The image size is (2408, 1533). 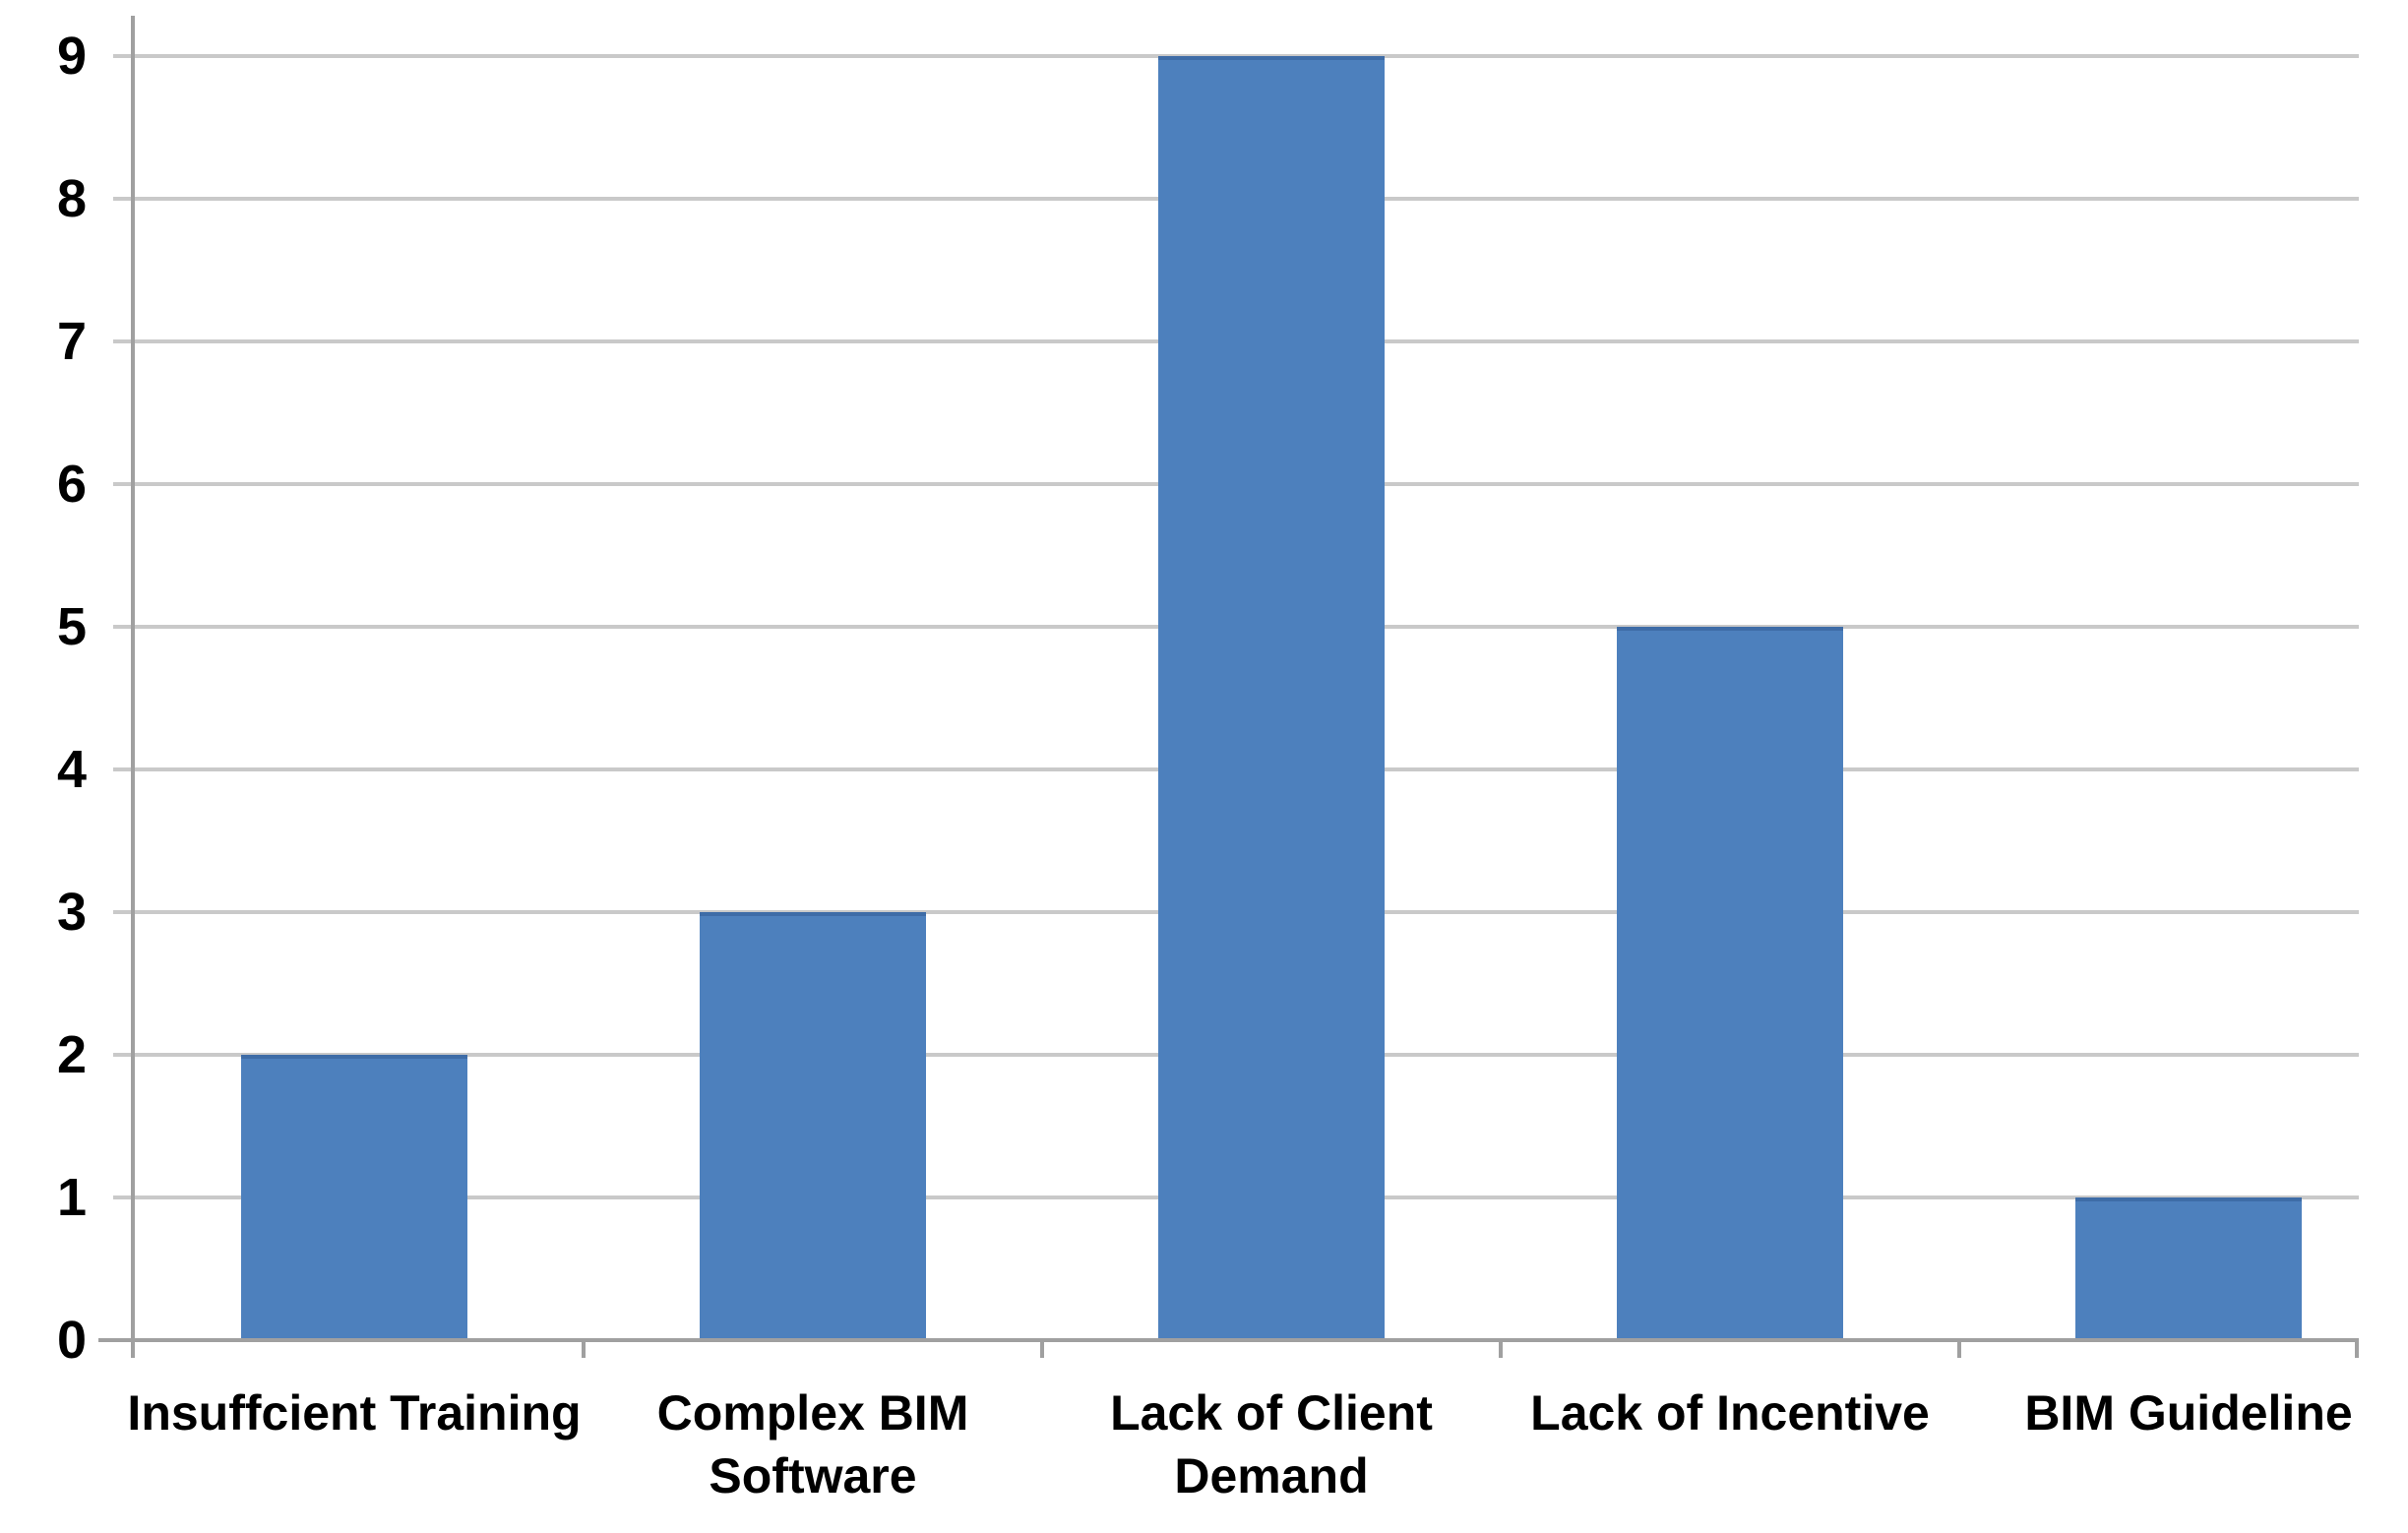 What do you see at coordinates (1271, 1444) in the screenshot?
I see `x-category-label-lack-of-client-demand: Lack of Client Demand` at bounding box center [1271, 1444].